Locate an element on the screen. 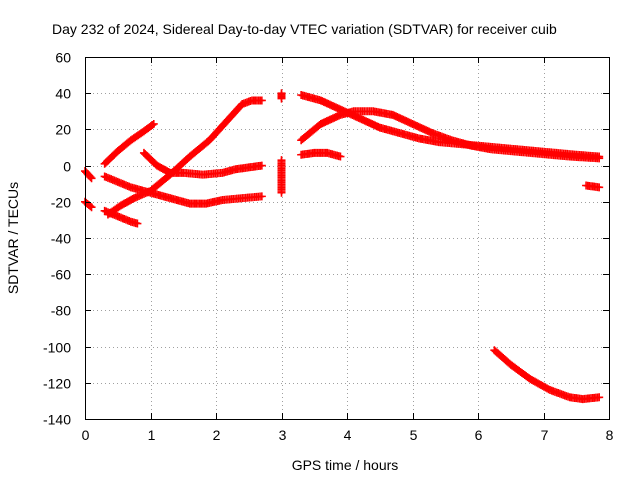  x-axis-label: GPS time / hours is located at coordinates (345, 465).